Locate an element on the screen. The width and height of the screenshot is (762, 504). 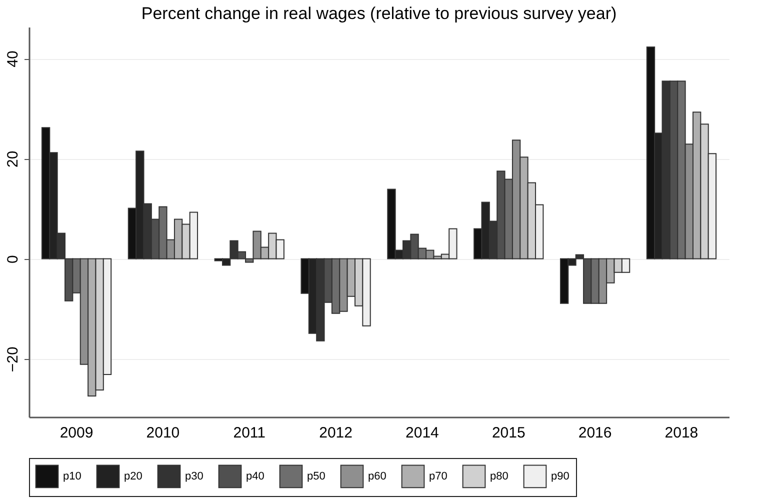
x-tick-label: 2015 is located at coordinates (509, 433).